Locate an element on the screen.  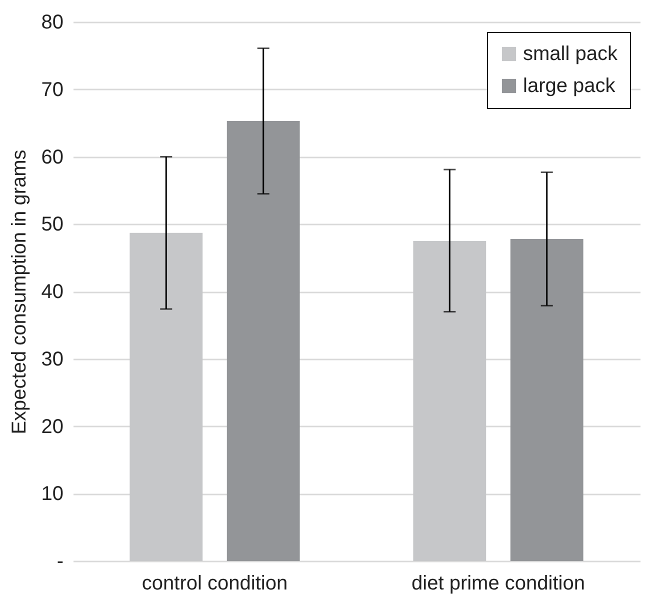
y-tick-label: 60 is located at coordinates (52, 157).